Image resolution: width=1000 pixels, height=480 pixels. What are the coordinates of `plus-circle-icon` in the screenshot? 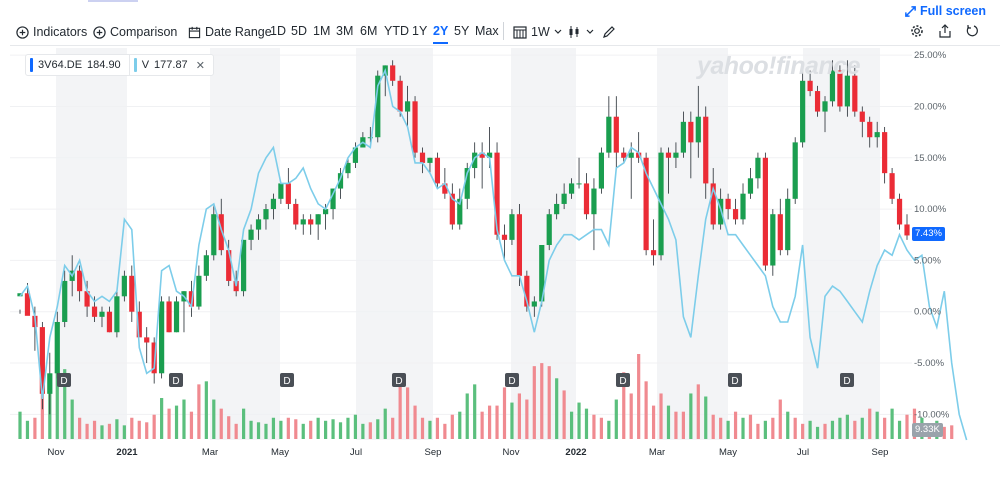 It's located at (99, 32).